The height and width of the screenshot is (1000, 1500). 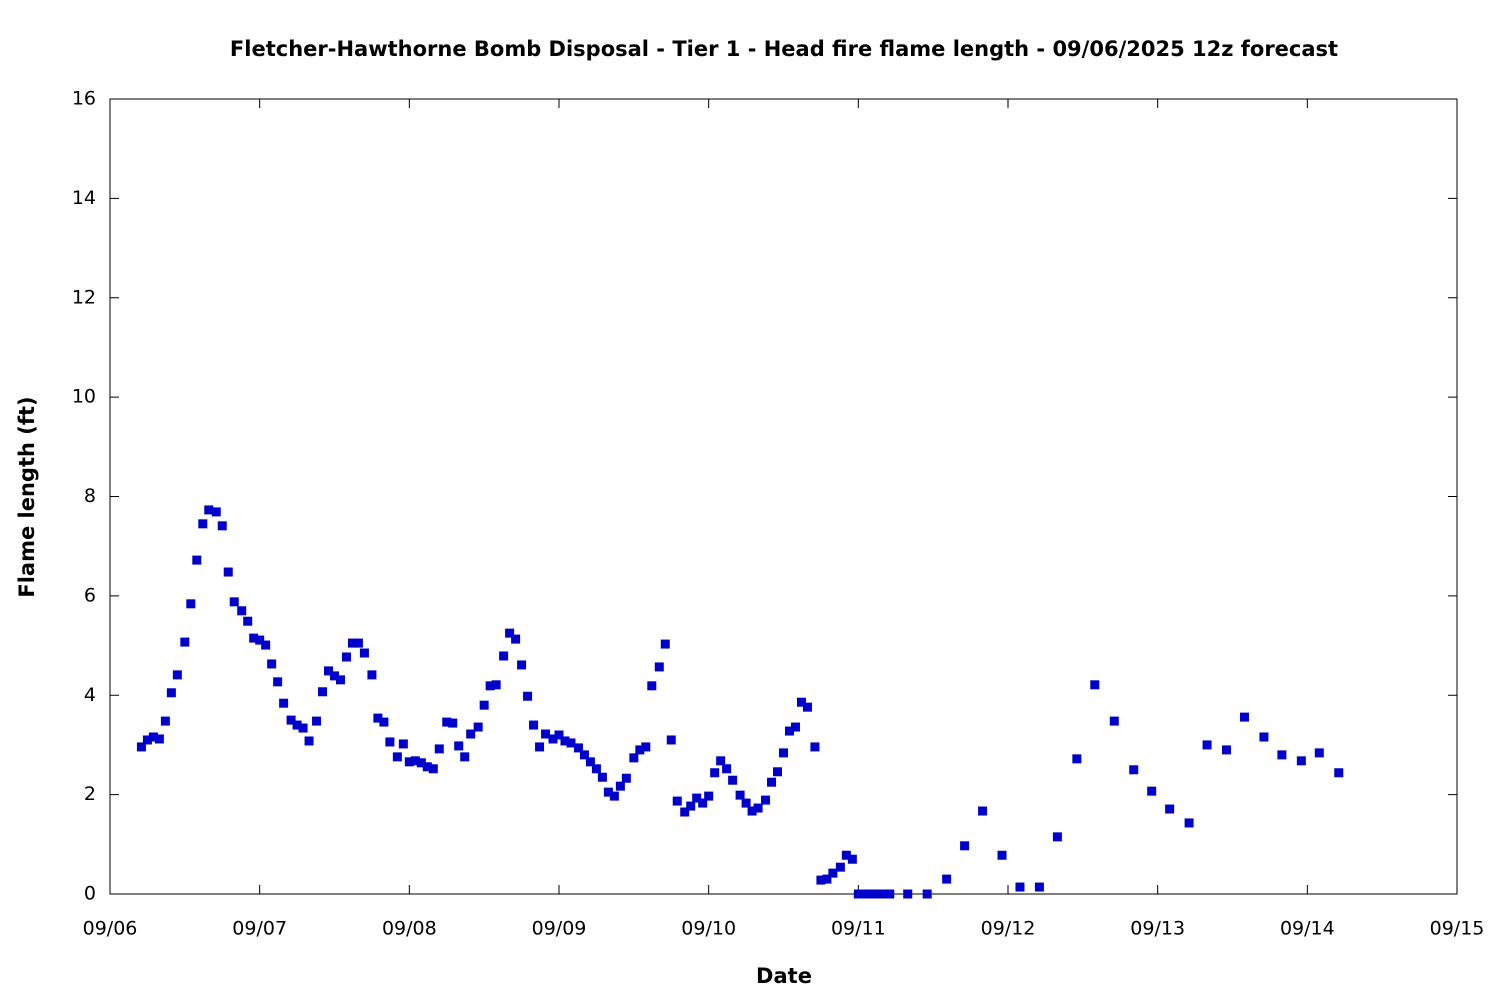 What do you see at coordinates (1157, 929) in the screenshot?
I see `x-tick-label: 09/13` at bounding box center [1157, 929].